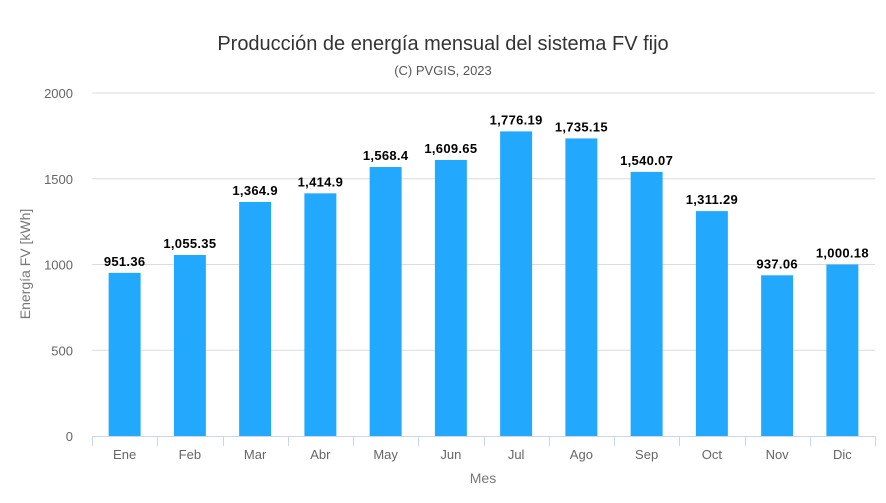 The height and width of the screenshot is (503, 886). I want to click on bar-ago, so click(581, 287).